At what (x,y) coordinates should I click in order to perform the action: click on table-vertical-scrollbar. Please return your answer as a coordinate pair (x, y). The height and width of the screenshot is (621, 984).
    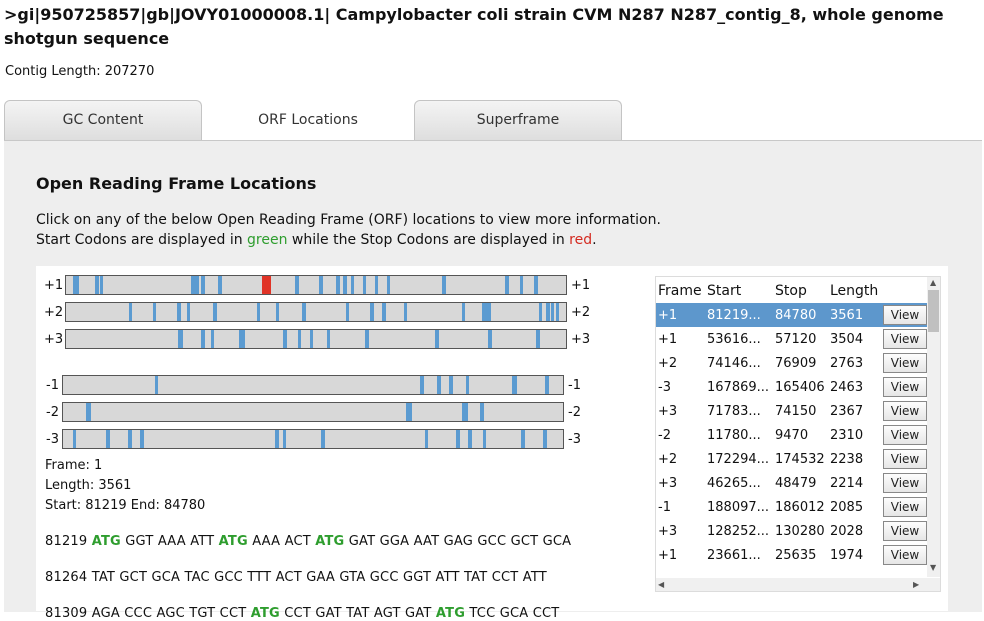
    Looking at the image, I should click on (933, 427).